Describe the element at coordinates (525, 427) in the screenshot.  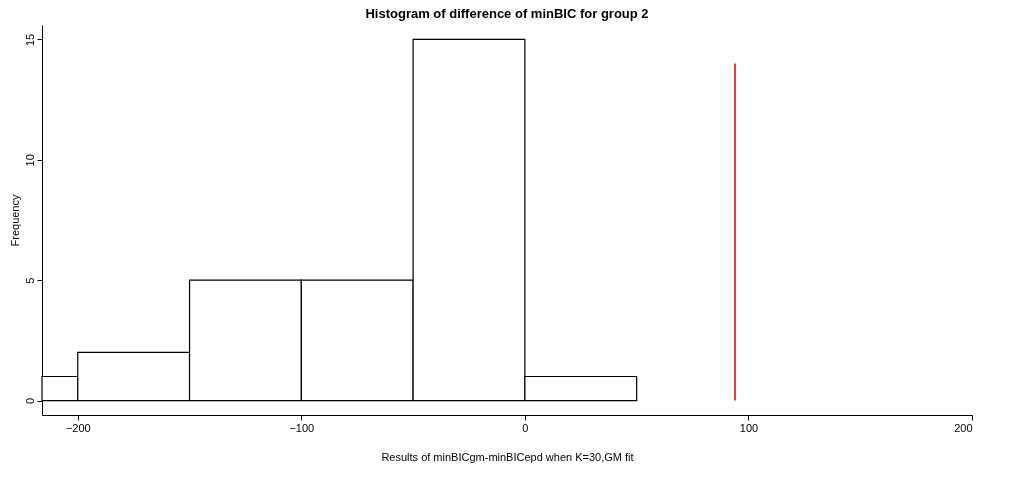
I see `x-tick-label: 0` at that location.